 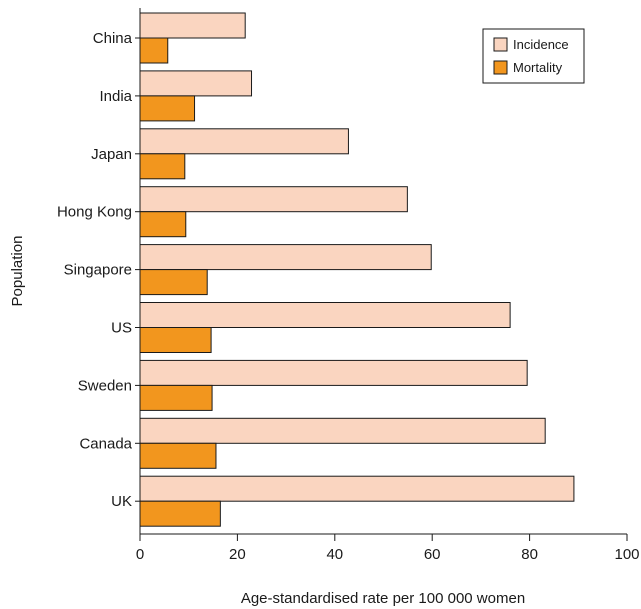 I want to click on bar-incidence-japan, so click(x=244, y=141).